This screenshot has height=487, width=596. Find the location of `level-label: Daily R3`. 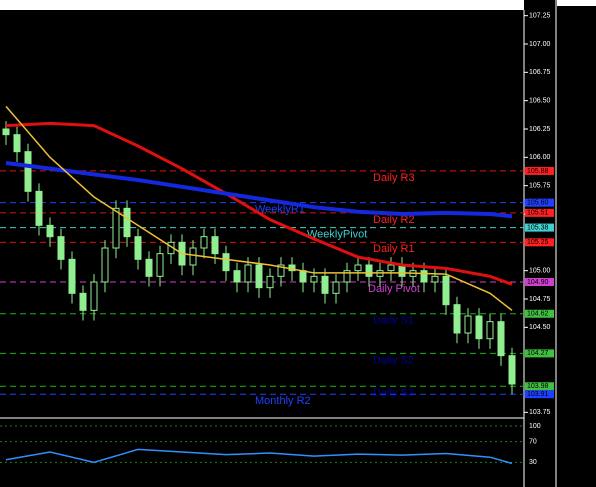

level-label: Daily R3 is located at coordinates (394, 178).